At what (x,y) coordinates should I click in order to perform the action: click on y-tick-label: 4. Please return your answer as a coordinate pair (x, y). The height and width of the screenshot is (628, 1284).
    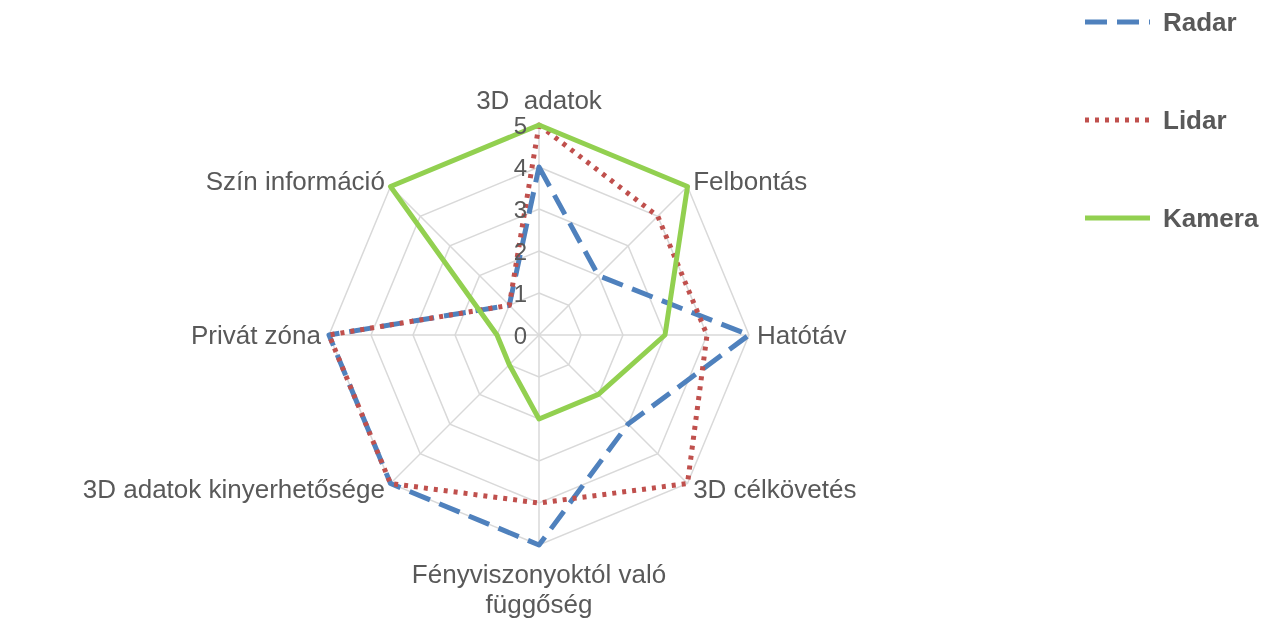
    Looking at the image, I should click on (520, 167).